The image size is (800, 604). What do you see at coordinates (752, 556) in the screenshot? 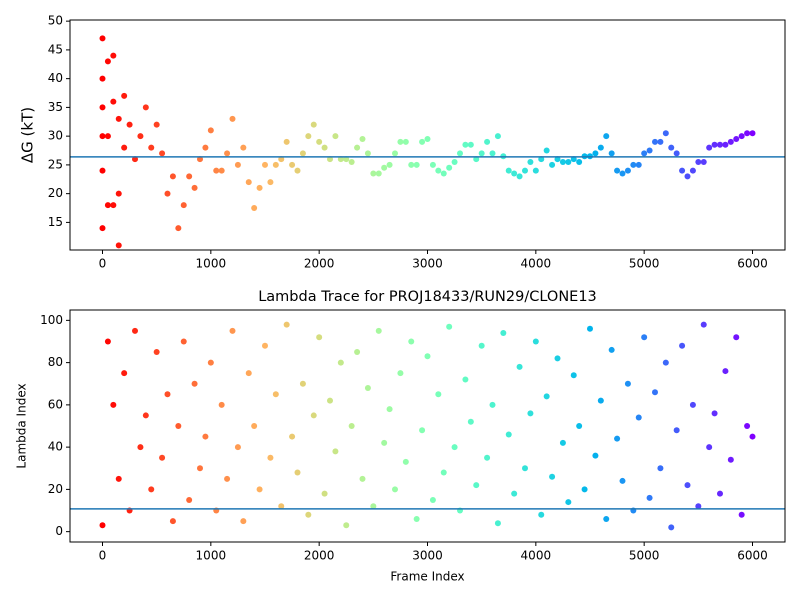
I see `x-tick-label: 6000` at bounding box center [752, 556].